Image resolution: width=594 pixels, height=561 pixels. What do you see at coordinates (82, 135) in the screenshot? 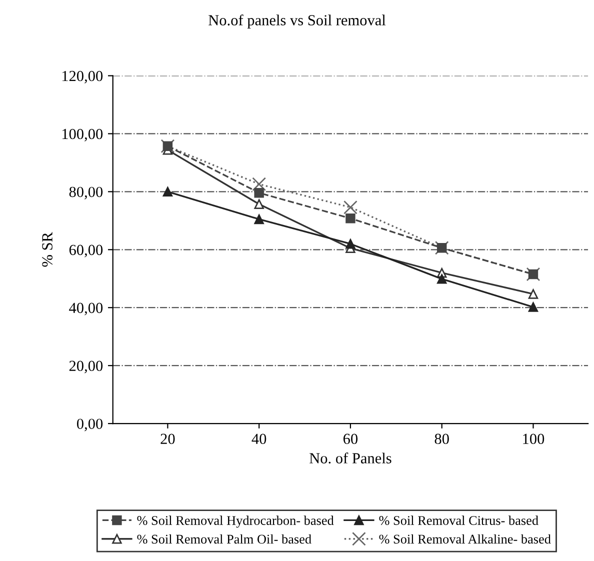
I see `y-tick-label: 100,00` at bounding box center [82, 135].